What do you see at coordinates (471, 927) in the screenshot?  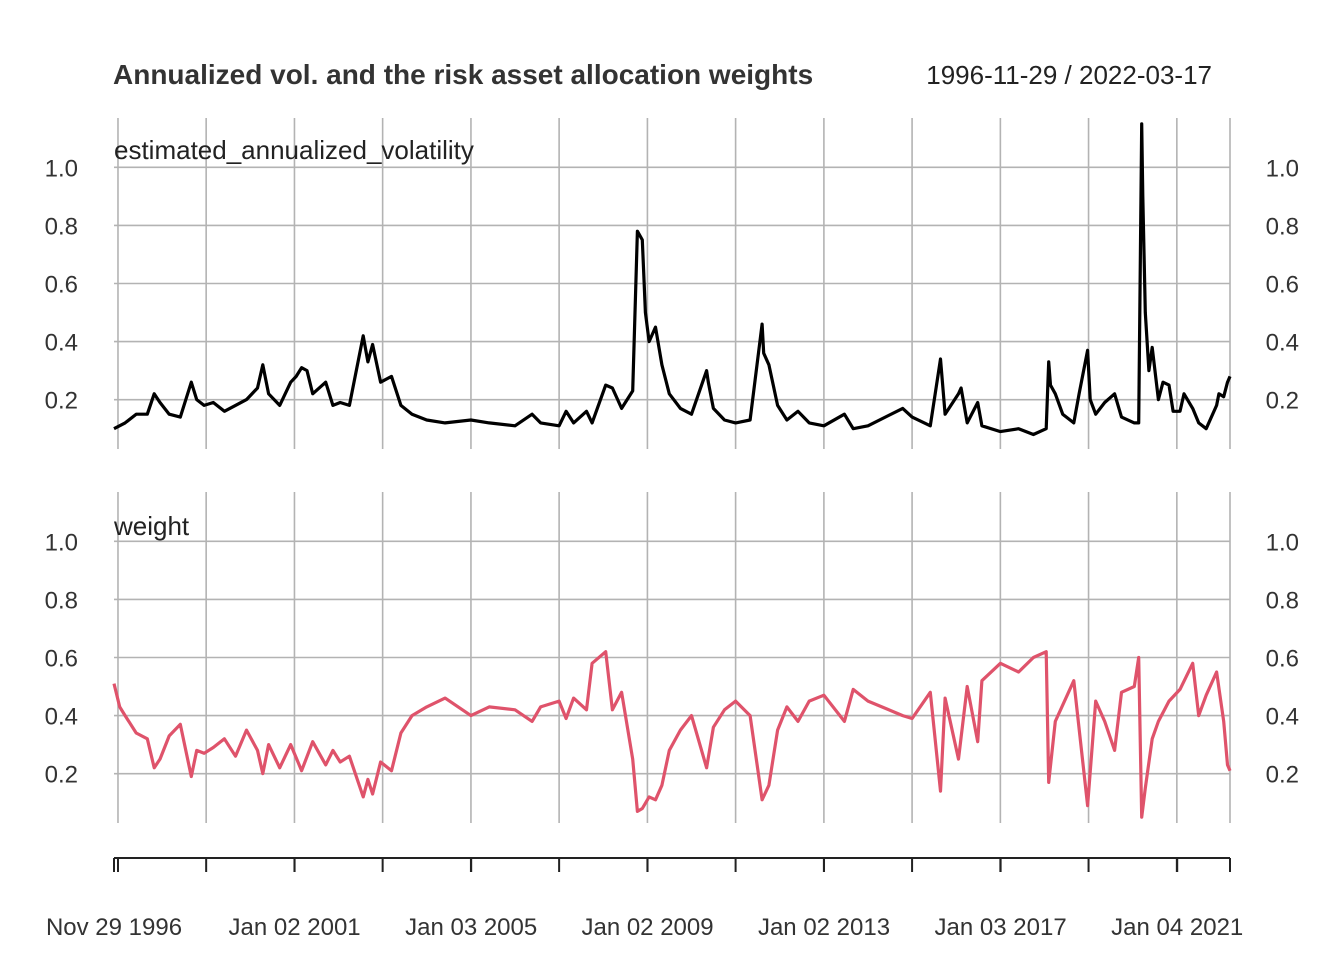 I see `x-tick-label: Jan 03 2005` at bounding box center [471, 927].